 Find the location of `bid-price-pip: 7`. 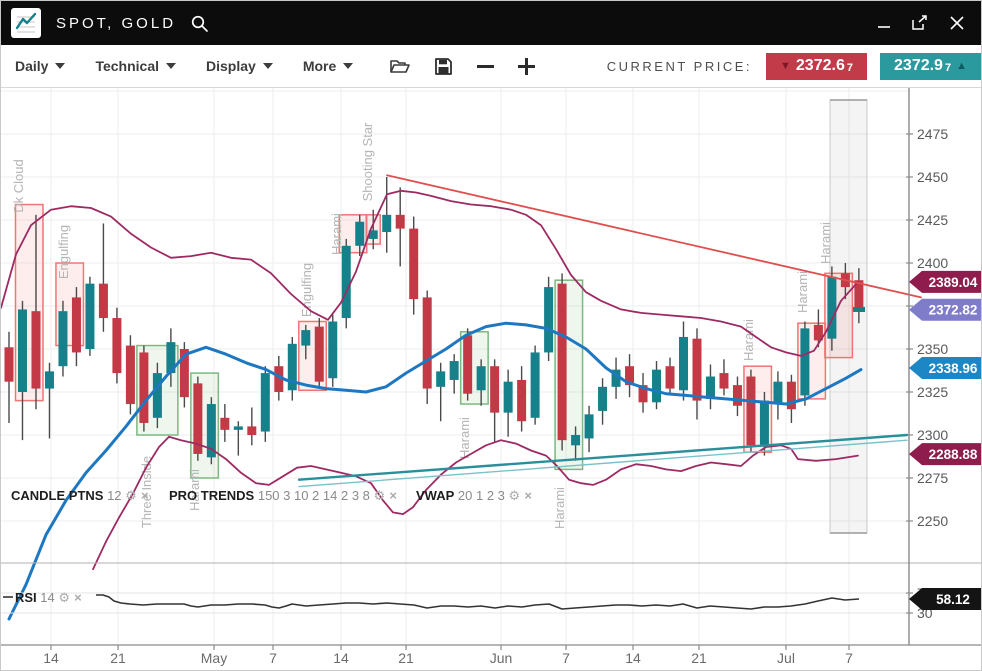

bid-price-pip: 7 is located at coordinates (849, 67).